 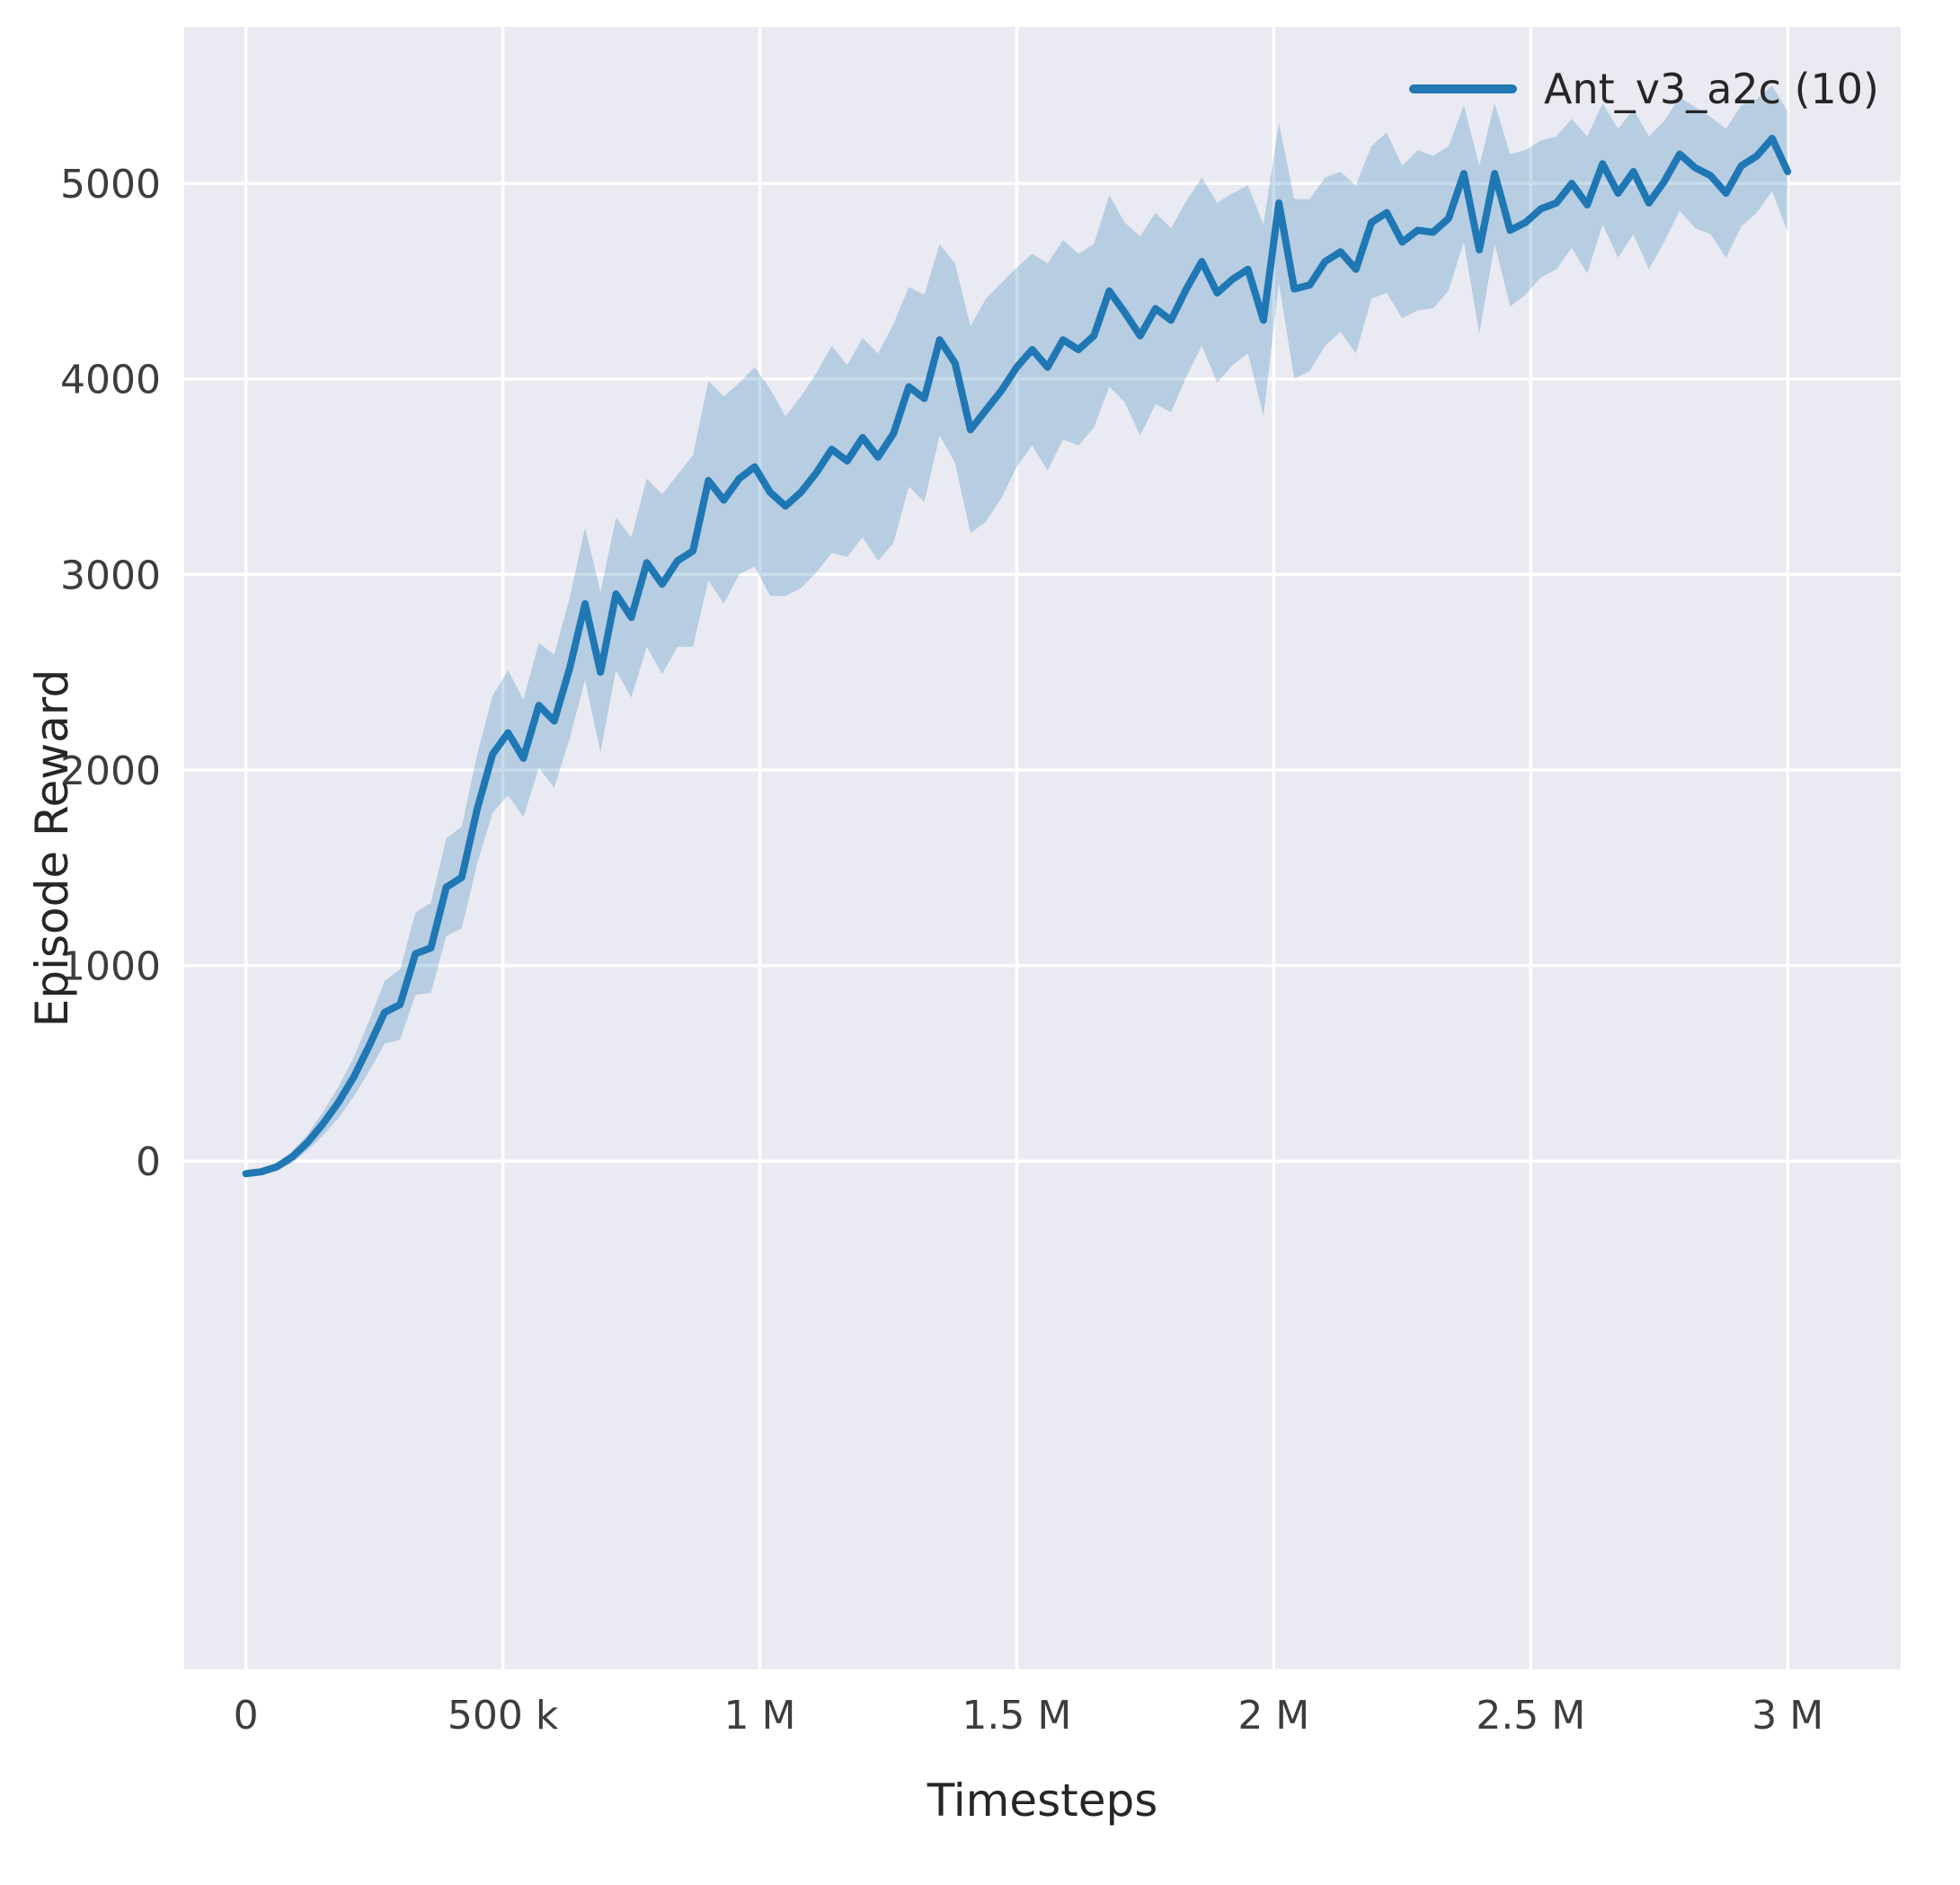 I want to click on x-axis-label: Timesteps, so click(x=1042, y=1800).